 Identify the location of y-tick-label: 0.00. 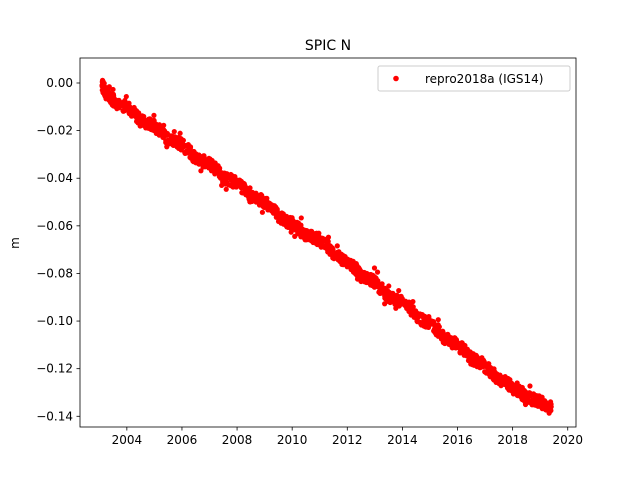
(59, 83).